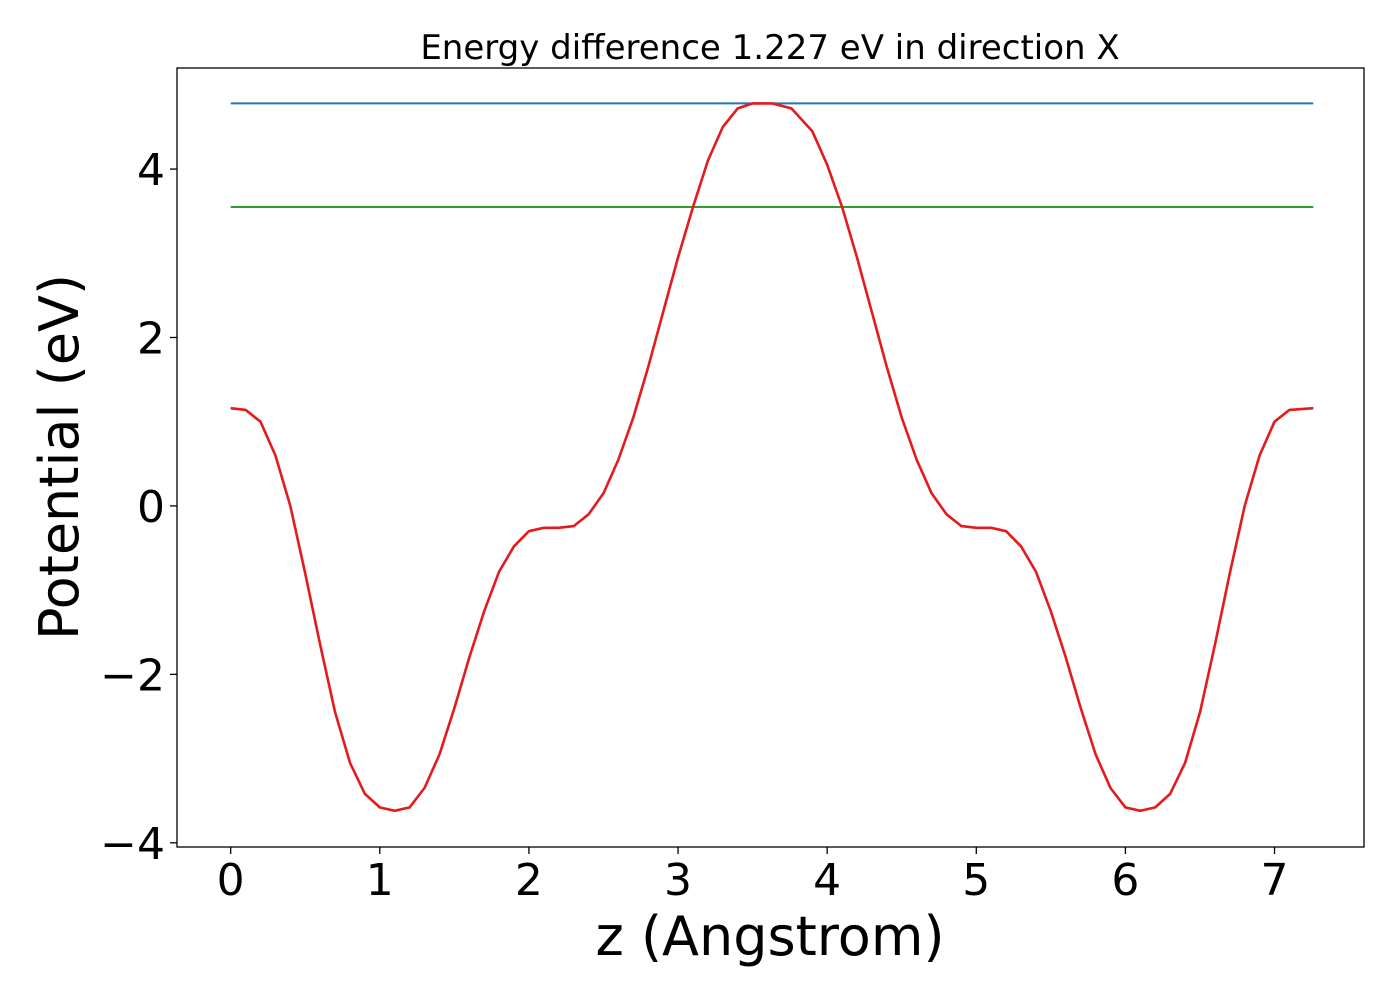 The height and width of the screenshot is (1000, 1400). What do you see at coordinates (151, 338) in the screenshot?
I see `y-tick-label: 2` at bounding box center [151, 338].